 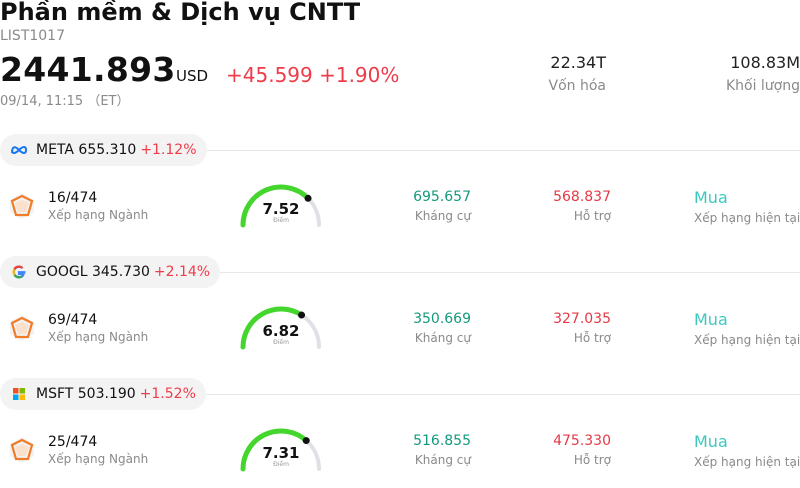 What do you see at coordinates (19, 394) in the screenshot?
I see `microsoft-logo-icon` at bounding box center [19, 394].